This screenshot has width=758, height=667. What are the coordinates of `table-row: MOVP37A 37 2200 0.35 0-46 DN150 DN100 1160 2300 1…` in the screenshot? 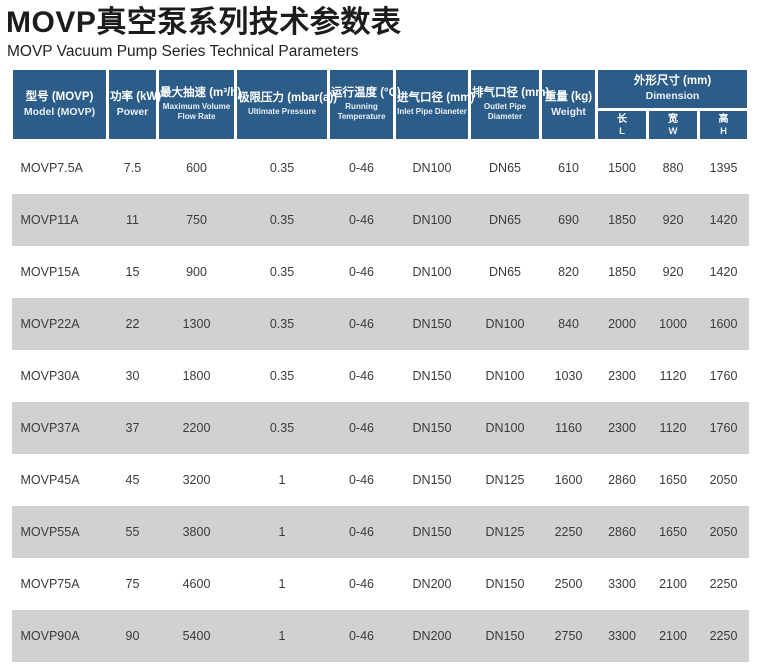 It's located at (380, 428).